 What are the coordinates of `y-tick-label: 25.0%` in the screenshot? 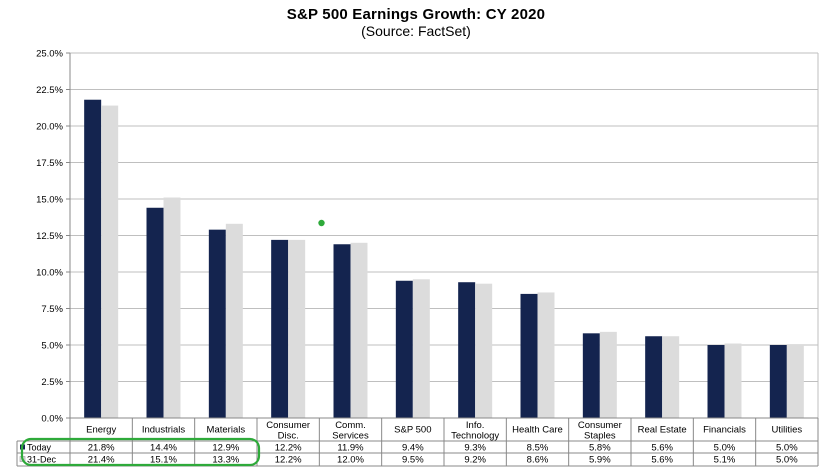 It's located at (49, 54).